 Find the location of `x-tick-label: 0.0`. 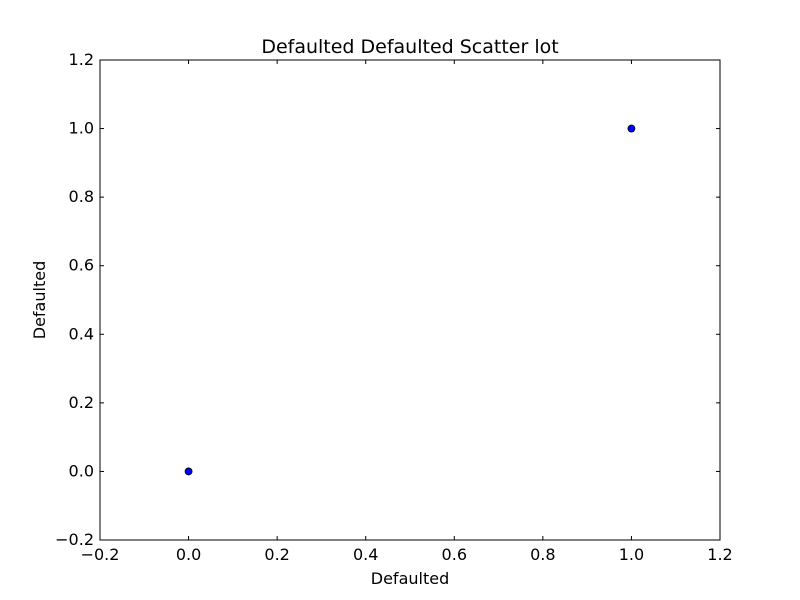

x-tick-label: 0.0 is located at coordinates (188, 554).